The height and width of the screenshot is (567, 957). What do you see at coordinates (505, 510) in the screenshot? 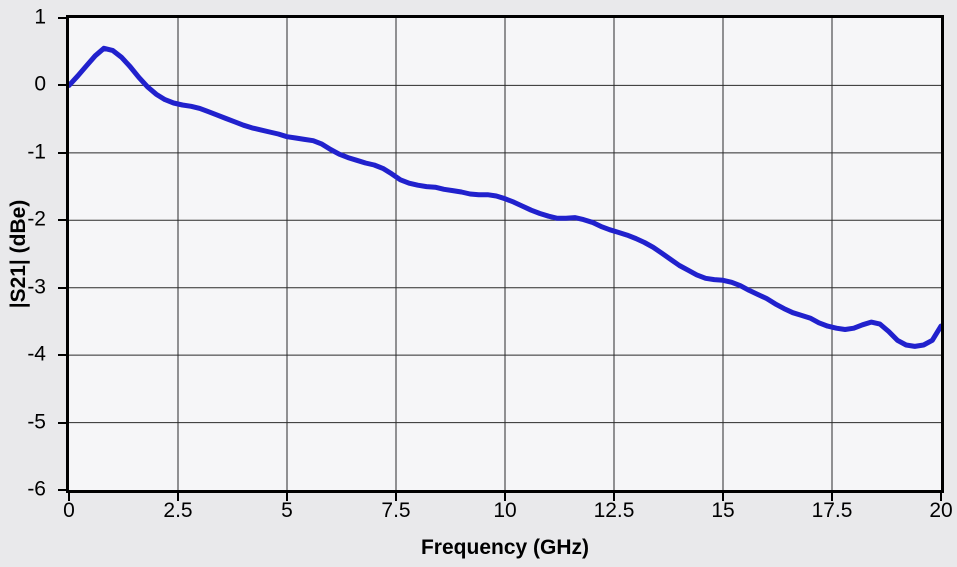
I see `x-tick-label: 10` at bounding box center [505, 510].